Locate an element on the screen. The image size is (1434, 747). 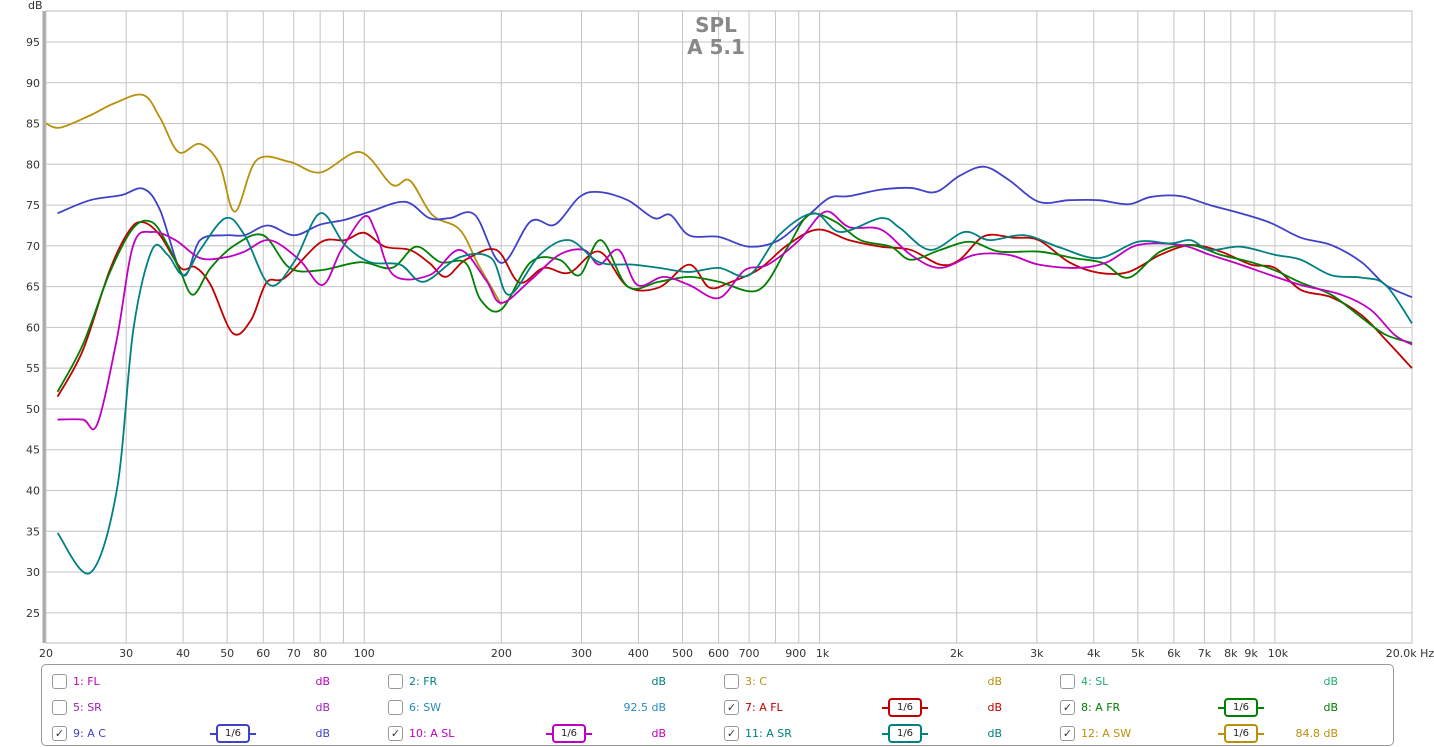
x-tick-label: 80 is located at coordinates (320, 653).